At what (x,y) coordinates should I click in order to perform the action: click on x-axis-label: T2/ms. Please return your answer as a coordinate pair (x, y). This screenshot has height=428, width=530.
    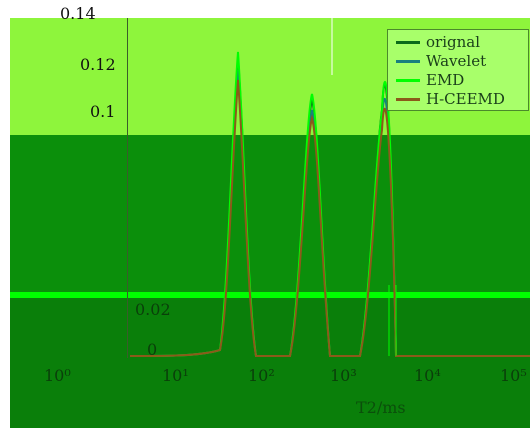
    Looking at the image, I should click on (381, 407).